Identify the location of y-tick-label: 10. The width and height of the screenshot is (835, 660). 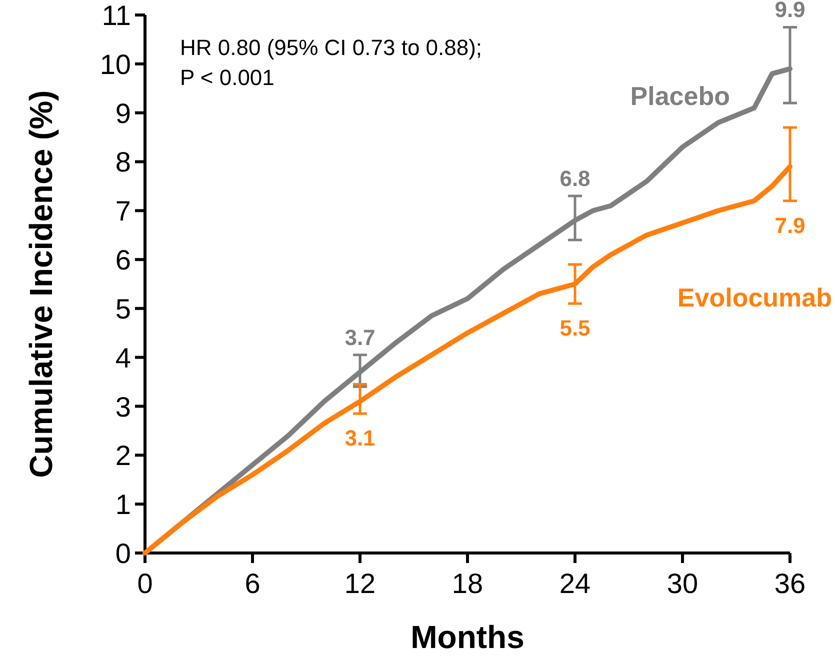
(115, 64).